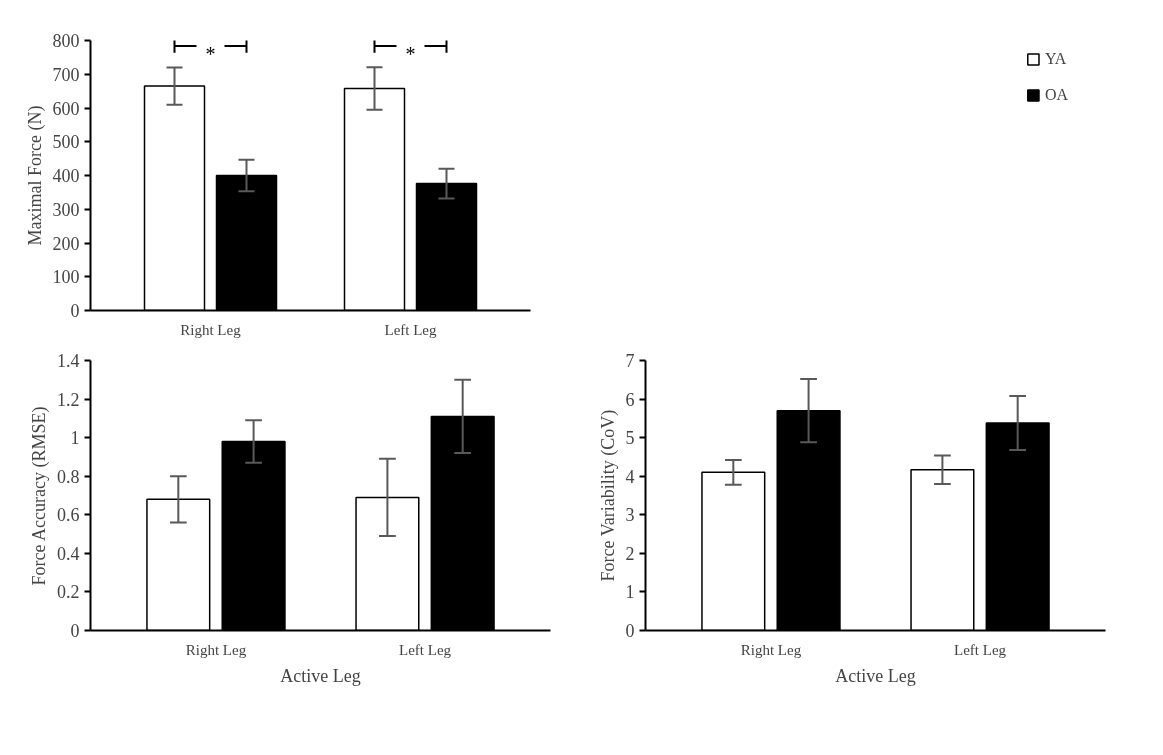 This screenshot has height=755, width=1163. I want to click on y-tick-label: 3, so click(630, 515).